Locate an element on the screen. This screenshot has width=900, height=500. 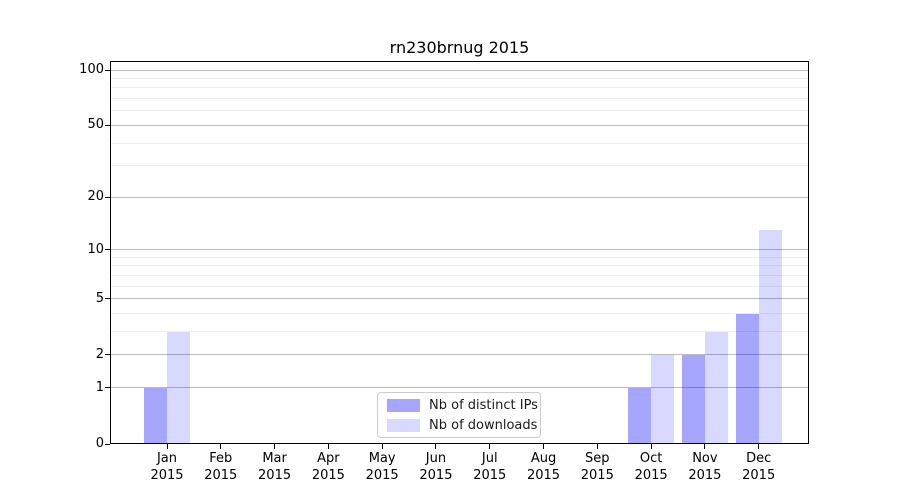
legend-row: Nb of downloads is located at coordinates (463, 425).